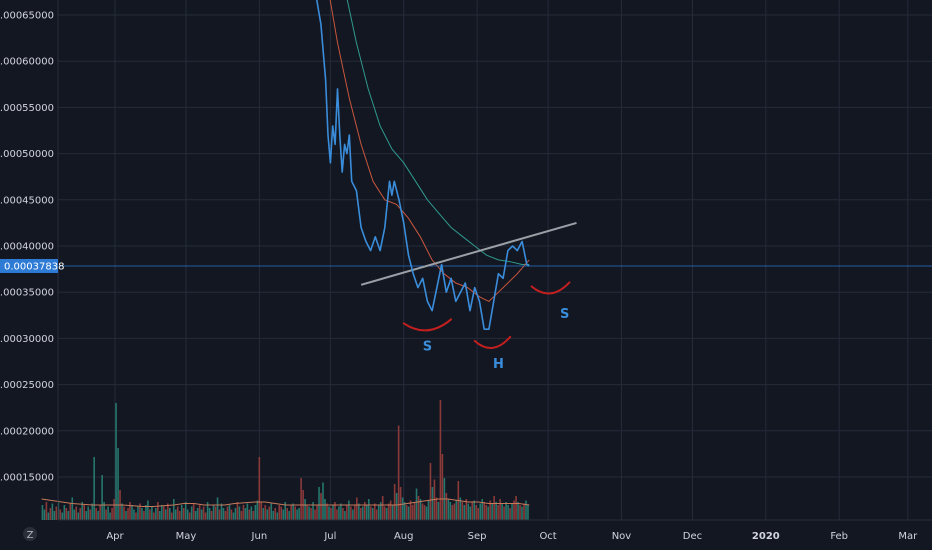 This screenshot has height=550, width=932. I want to click on logo-button: Z, so click(30, 534).